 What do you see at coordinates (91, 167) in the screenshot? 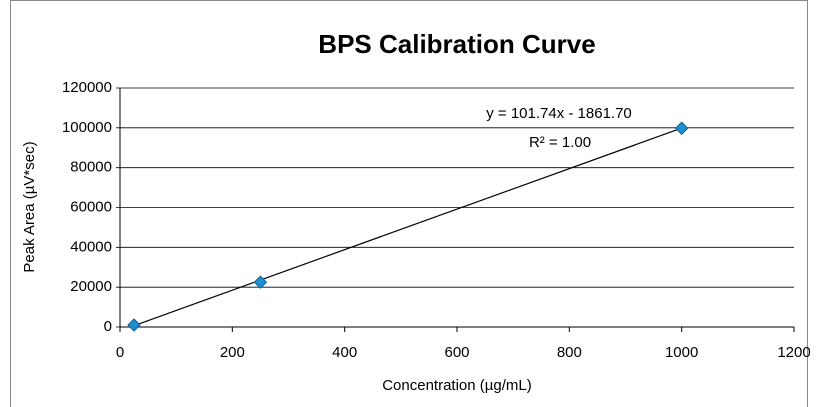
I see `y-tick-label: 80000` at bounding box center [91, 167].